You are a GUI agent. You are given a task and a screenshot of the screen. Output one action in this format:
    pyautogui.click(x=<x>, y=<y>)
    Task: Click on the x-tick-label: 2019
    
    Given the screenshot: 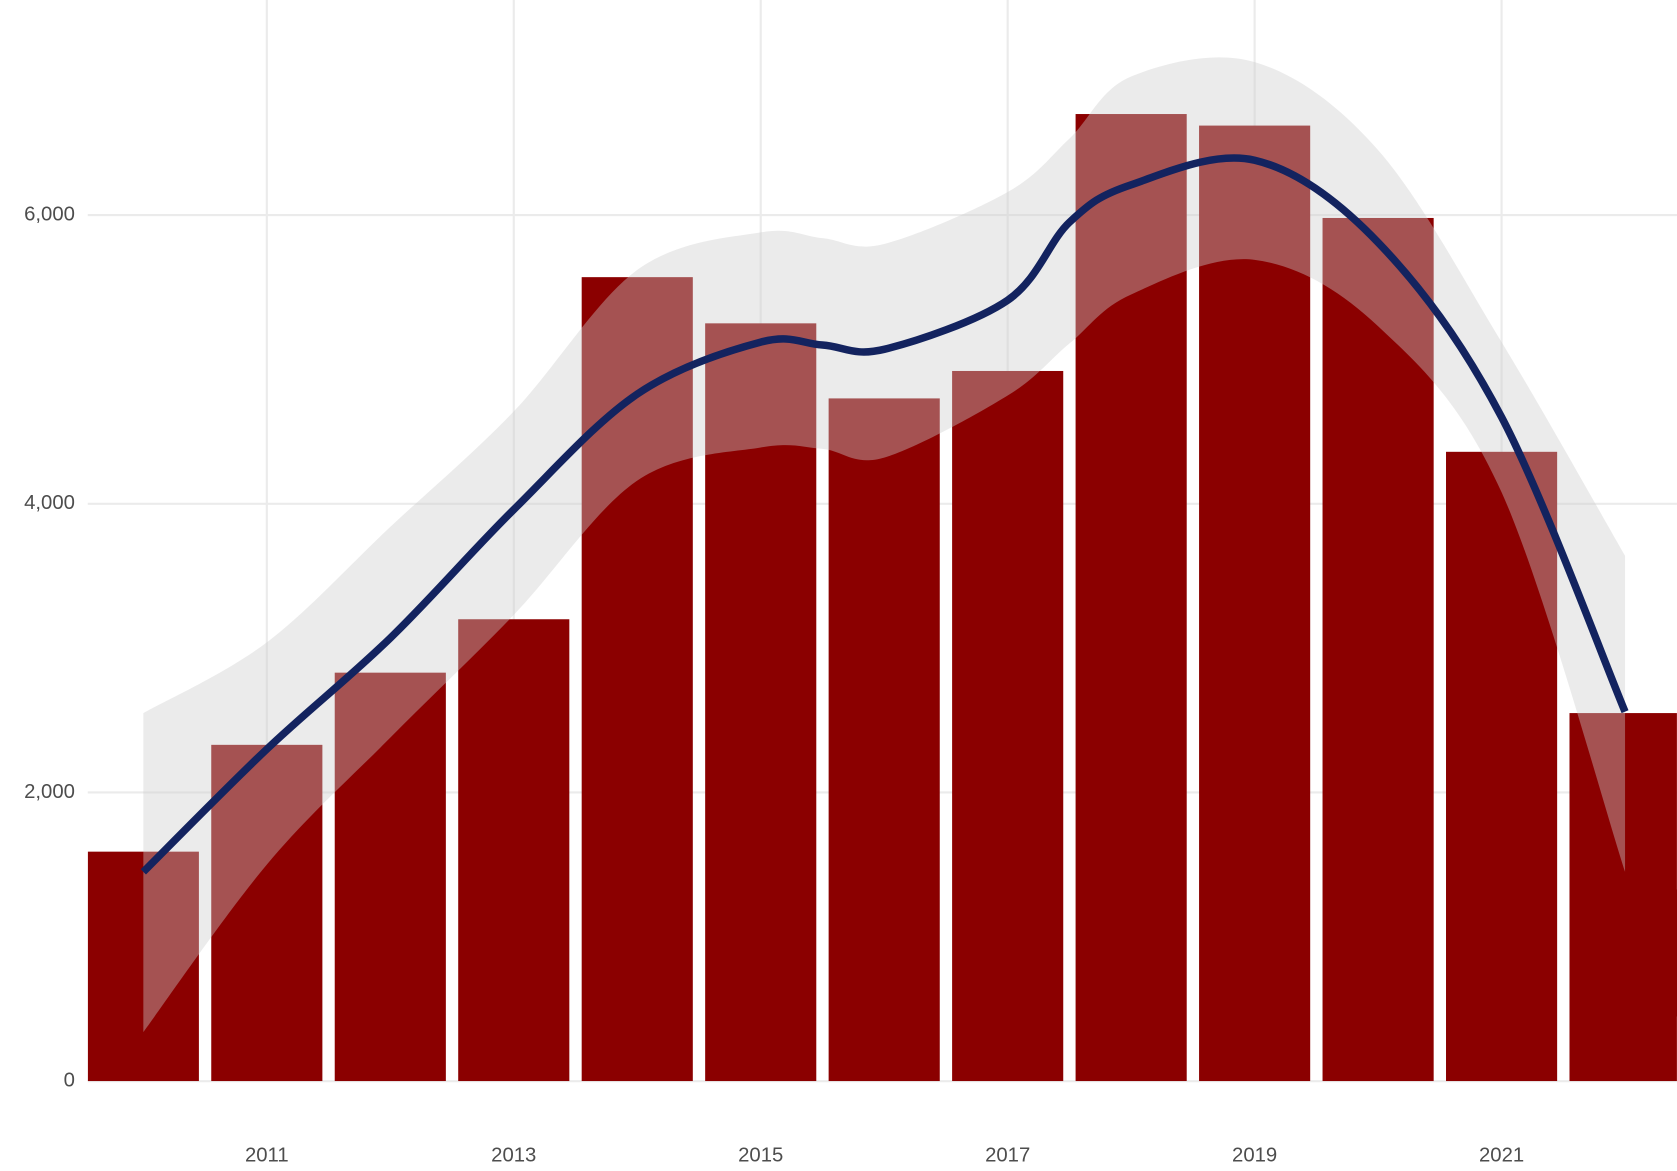 What is the action you would take?
    pyautogui.click(x=1254, y=1155)
    